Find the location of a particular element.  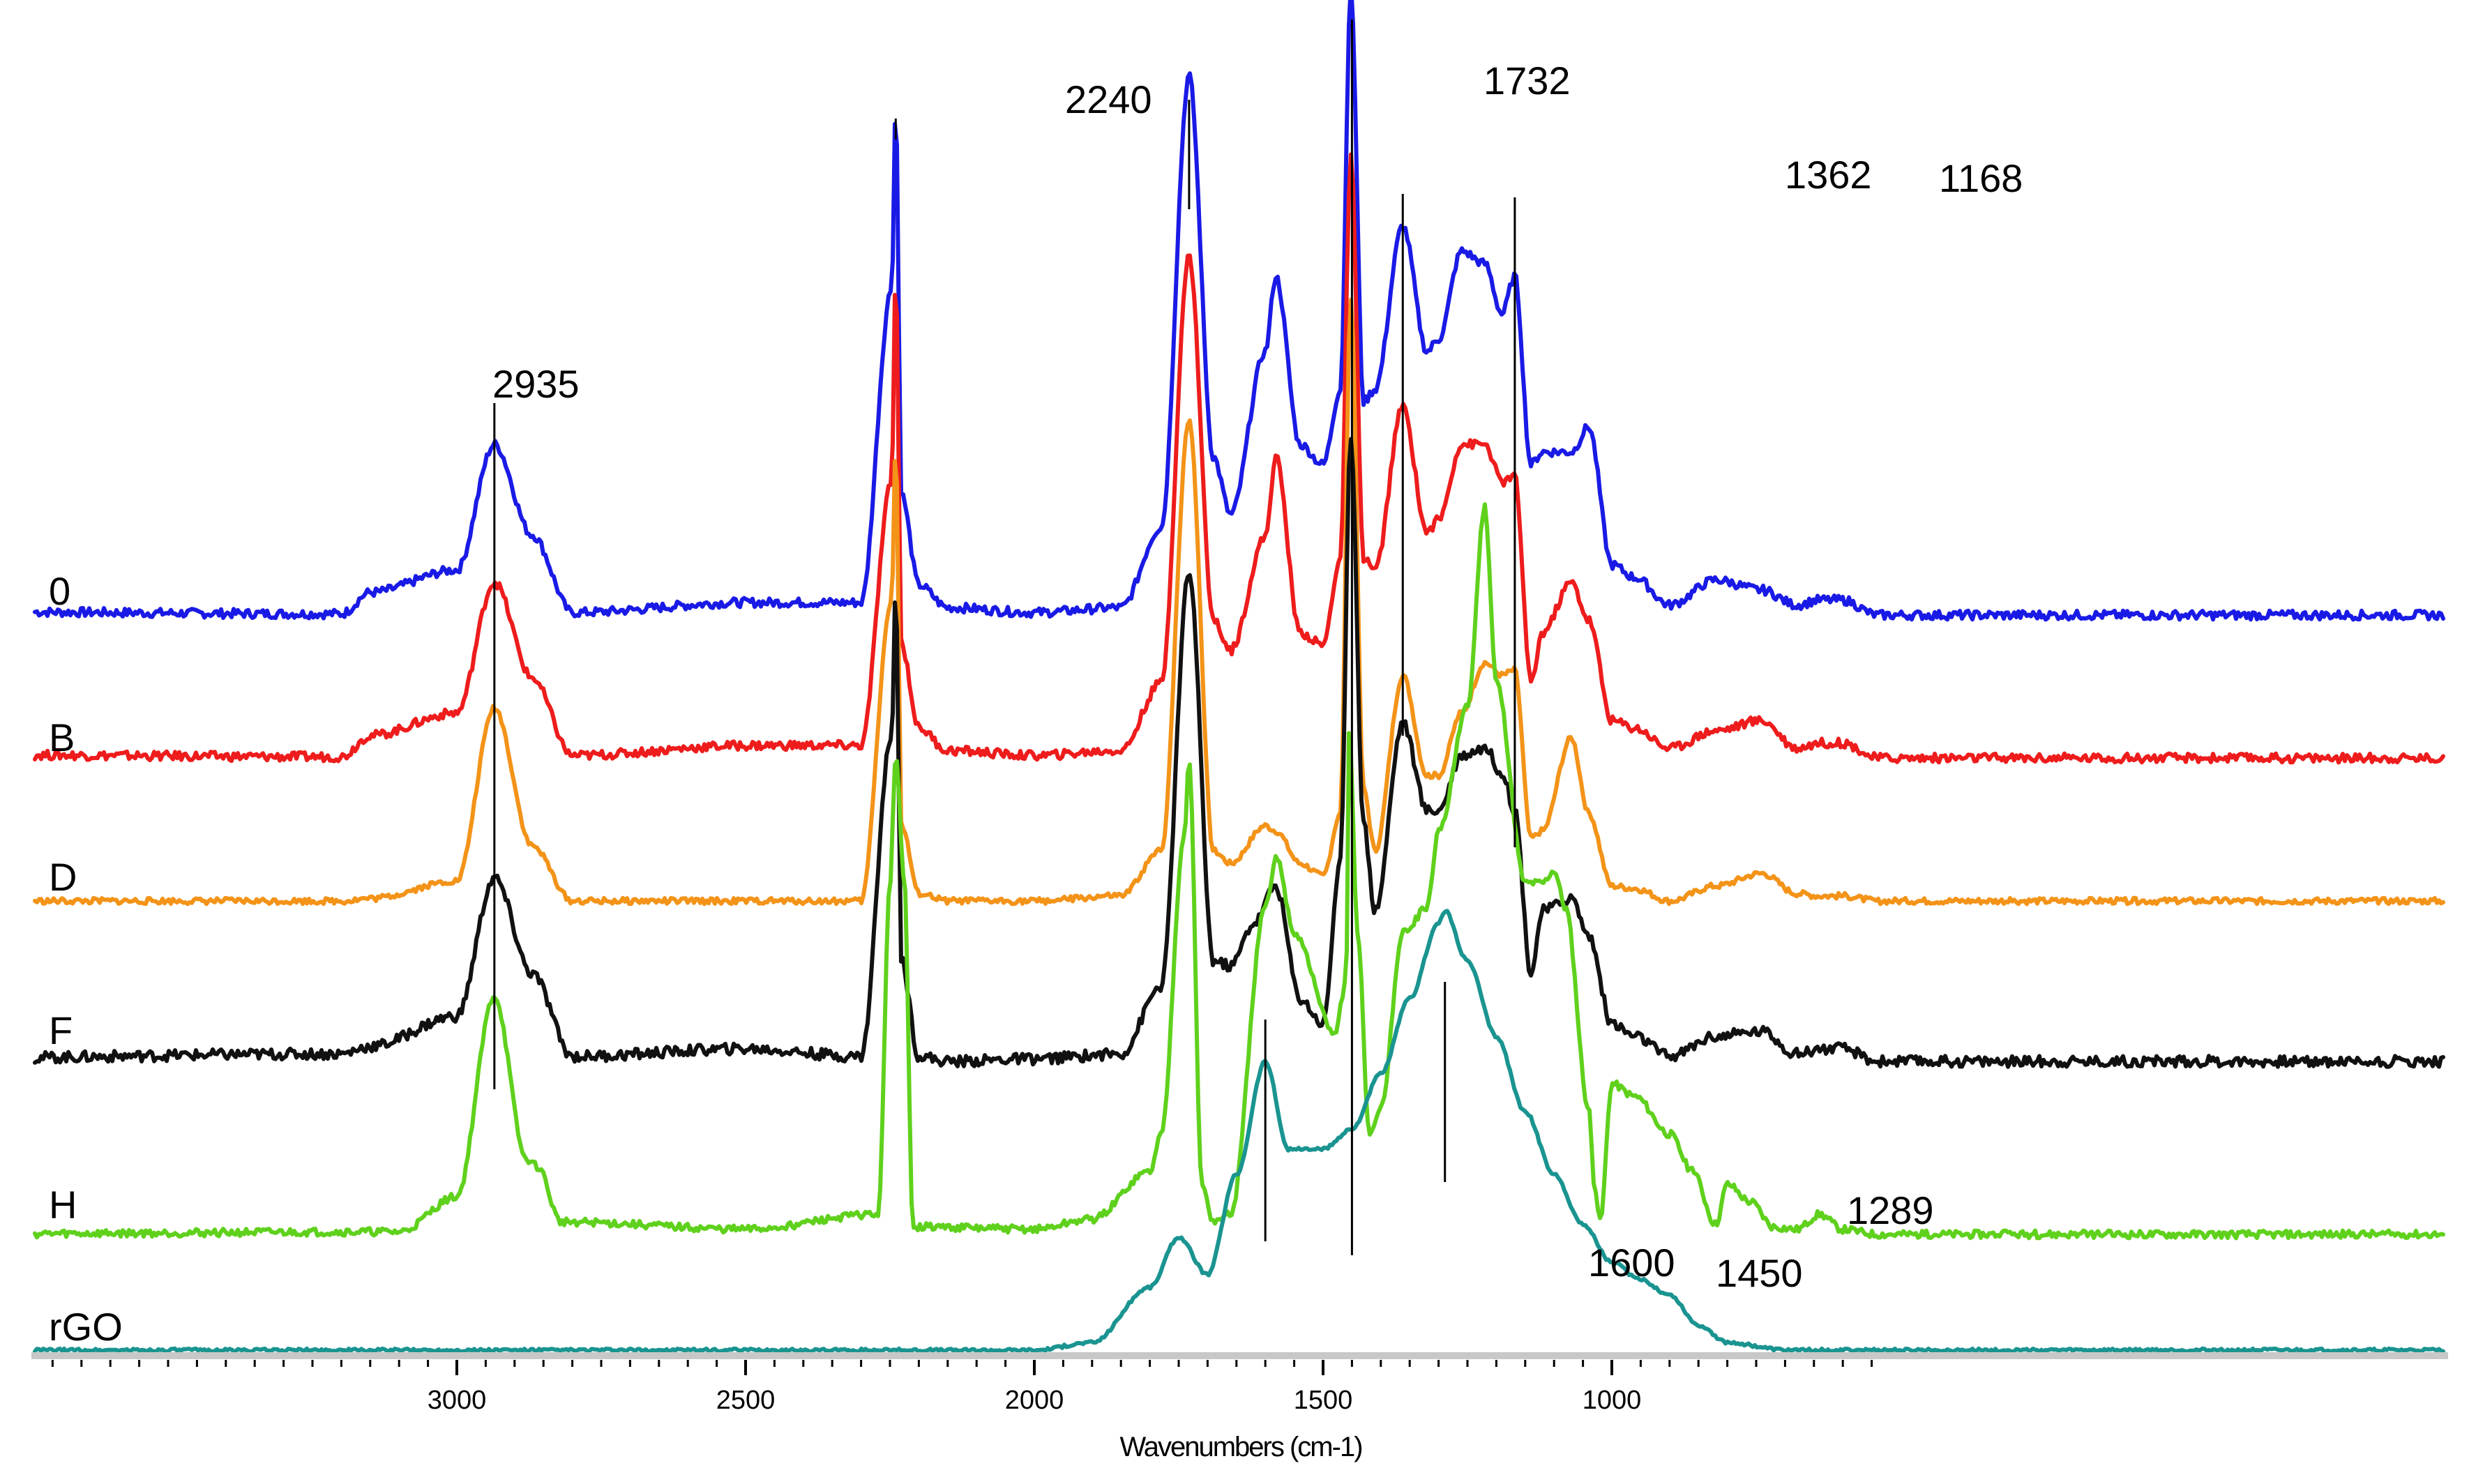

peak-label-1450: 1450 is located at coordinates (1760, 1273).